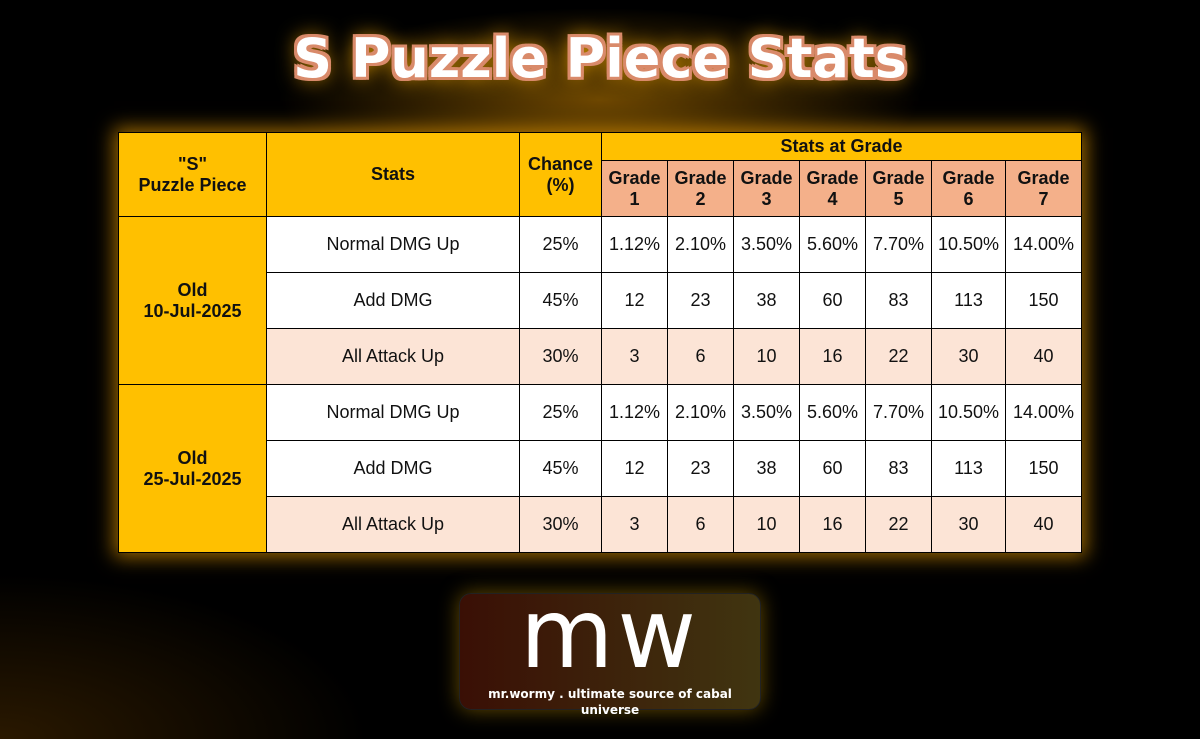 This screenshot has width=1200, height=739. I want to click on group-label: Old 10-Jul-2025, so click(192, 300).